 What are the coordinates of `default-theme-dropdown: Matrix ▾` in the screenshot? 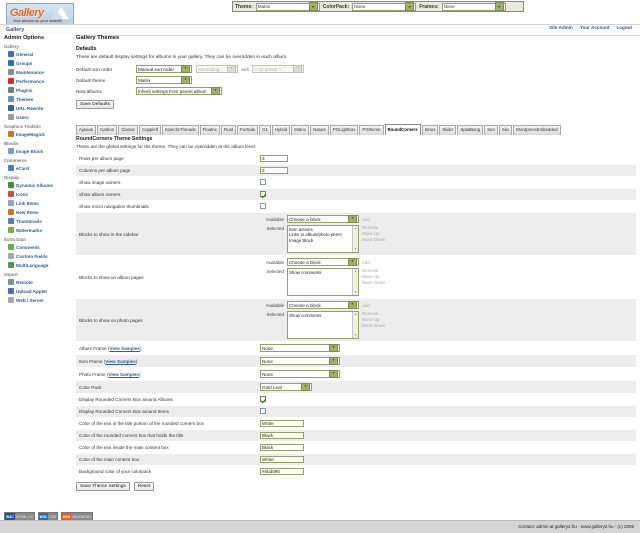 It's located at (164, 80).